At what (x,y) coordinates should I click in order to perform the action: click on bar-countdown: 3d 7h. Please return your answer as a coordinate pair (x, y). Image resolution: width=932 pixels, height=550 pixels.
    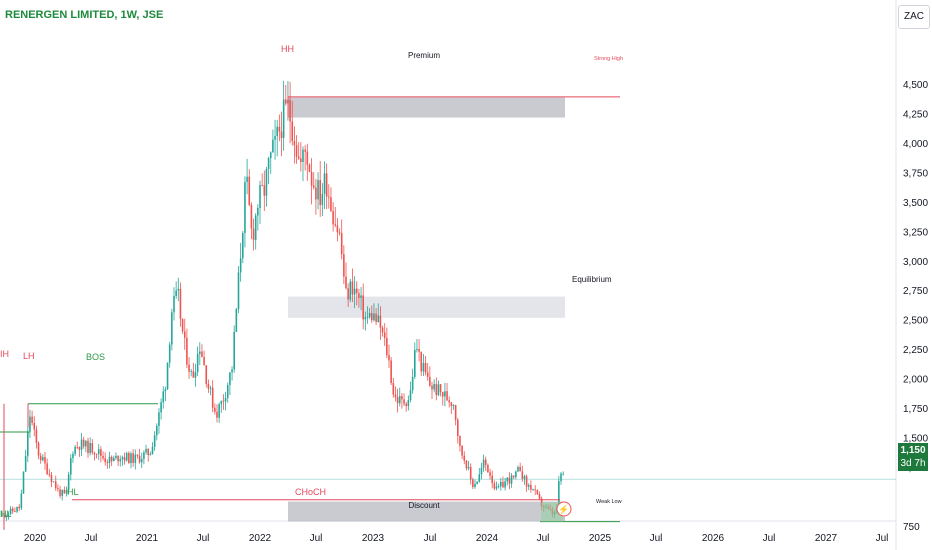
    Looking at the image, I should click on (913, 463).